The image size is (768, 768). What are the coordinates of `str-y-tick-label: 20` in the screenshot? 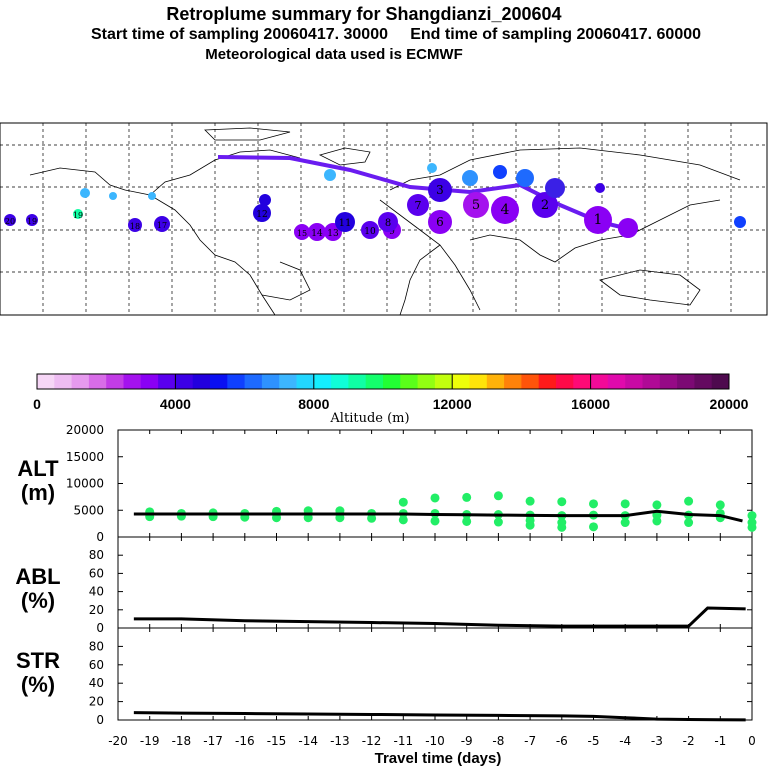 It's located at (96, 702).